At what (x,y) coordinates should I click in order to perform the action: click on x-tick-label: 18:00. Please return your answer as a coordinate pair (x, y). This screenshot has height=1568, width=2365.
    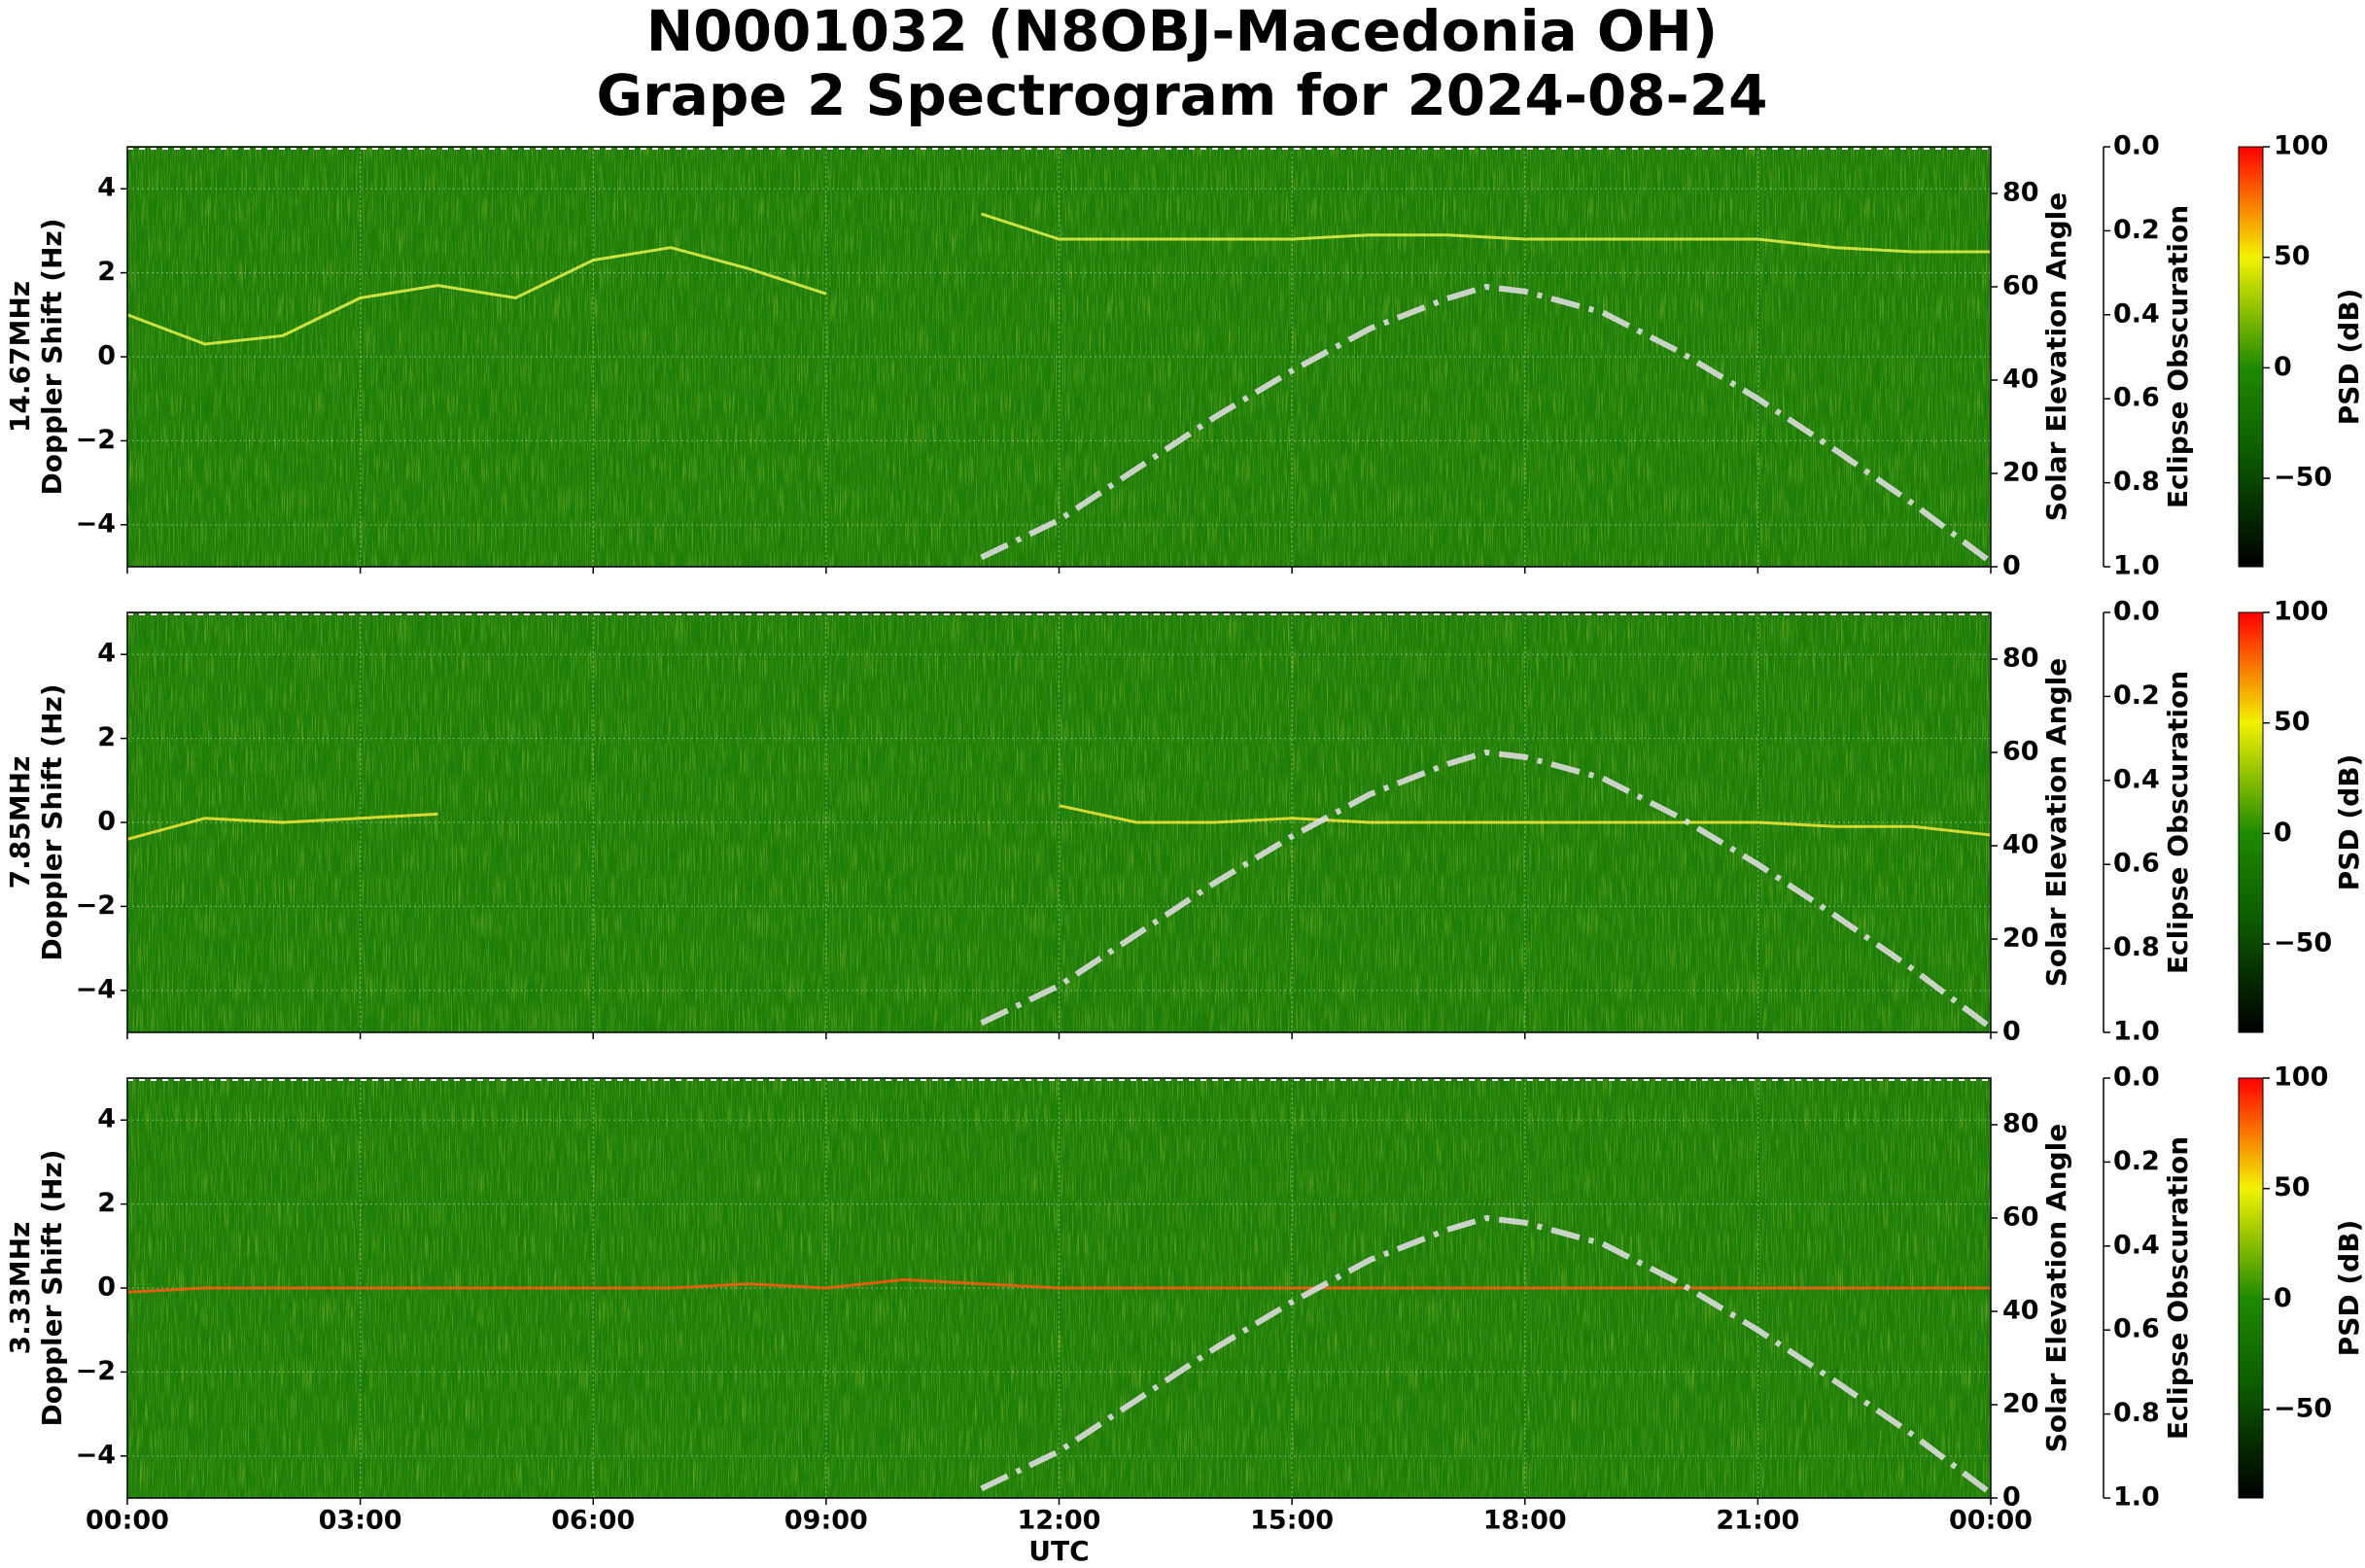
    Looking at the image, I should click on (1525, 1521).